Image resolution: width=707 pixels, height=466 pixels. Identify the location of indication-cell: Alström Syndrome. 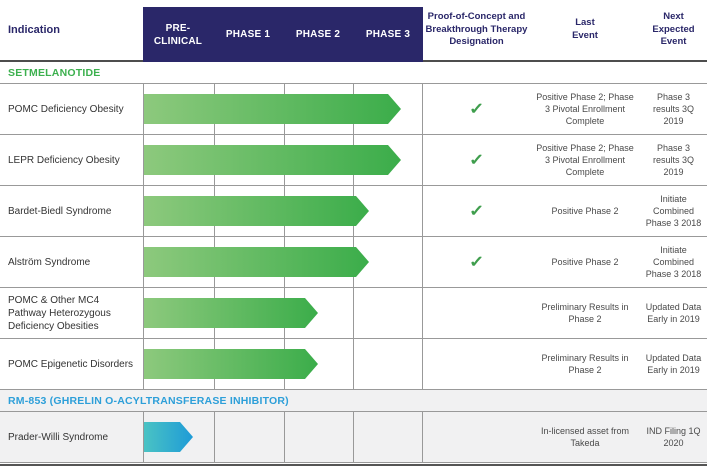
(71, 262).